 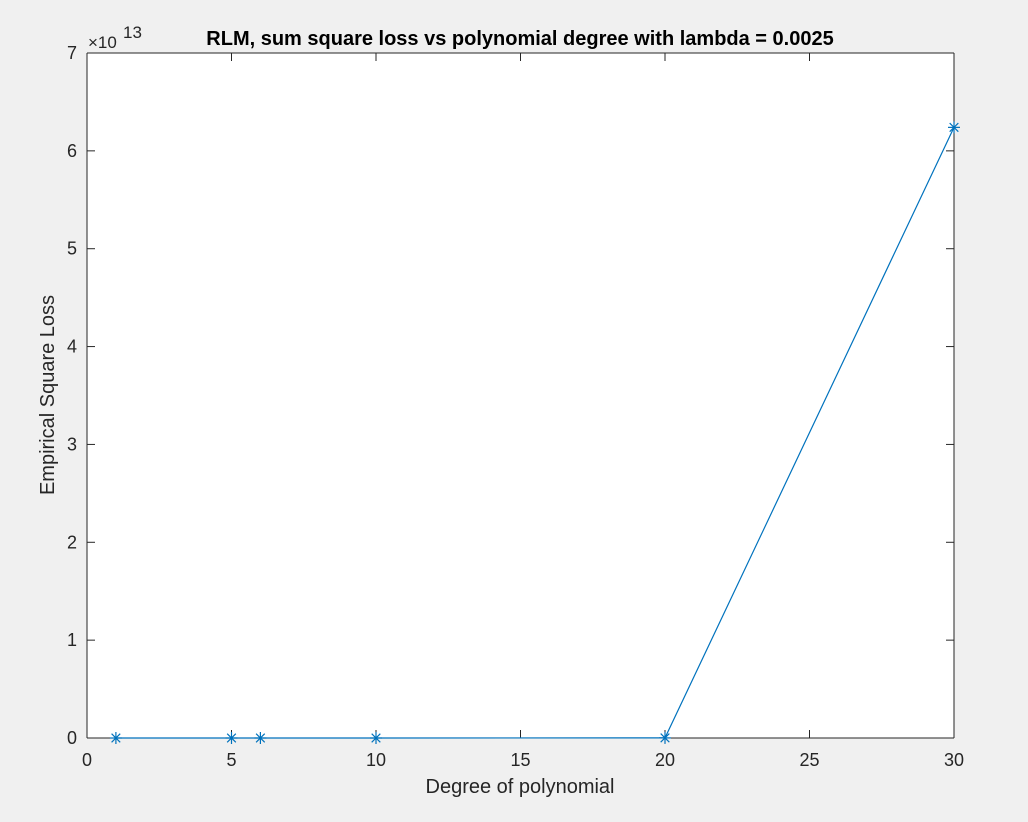 I want to click on y-tick-label: 5, so click(x=72, y=249).